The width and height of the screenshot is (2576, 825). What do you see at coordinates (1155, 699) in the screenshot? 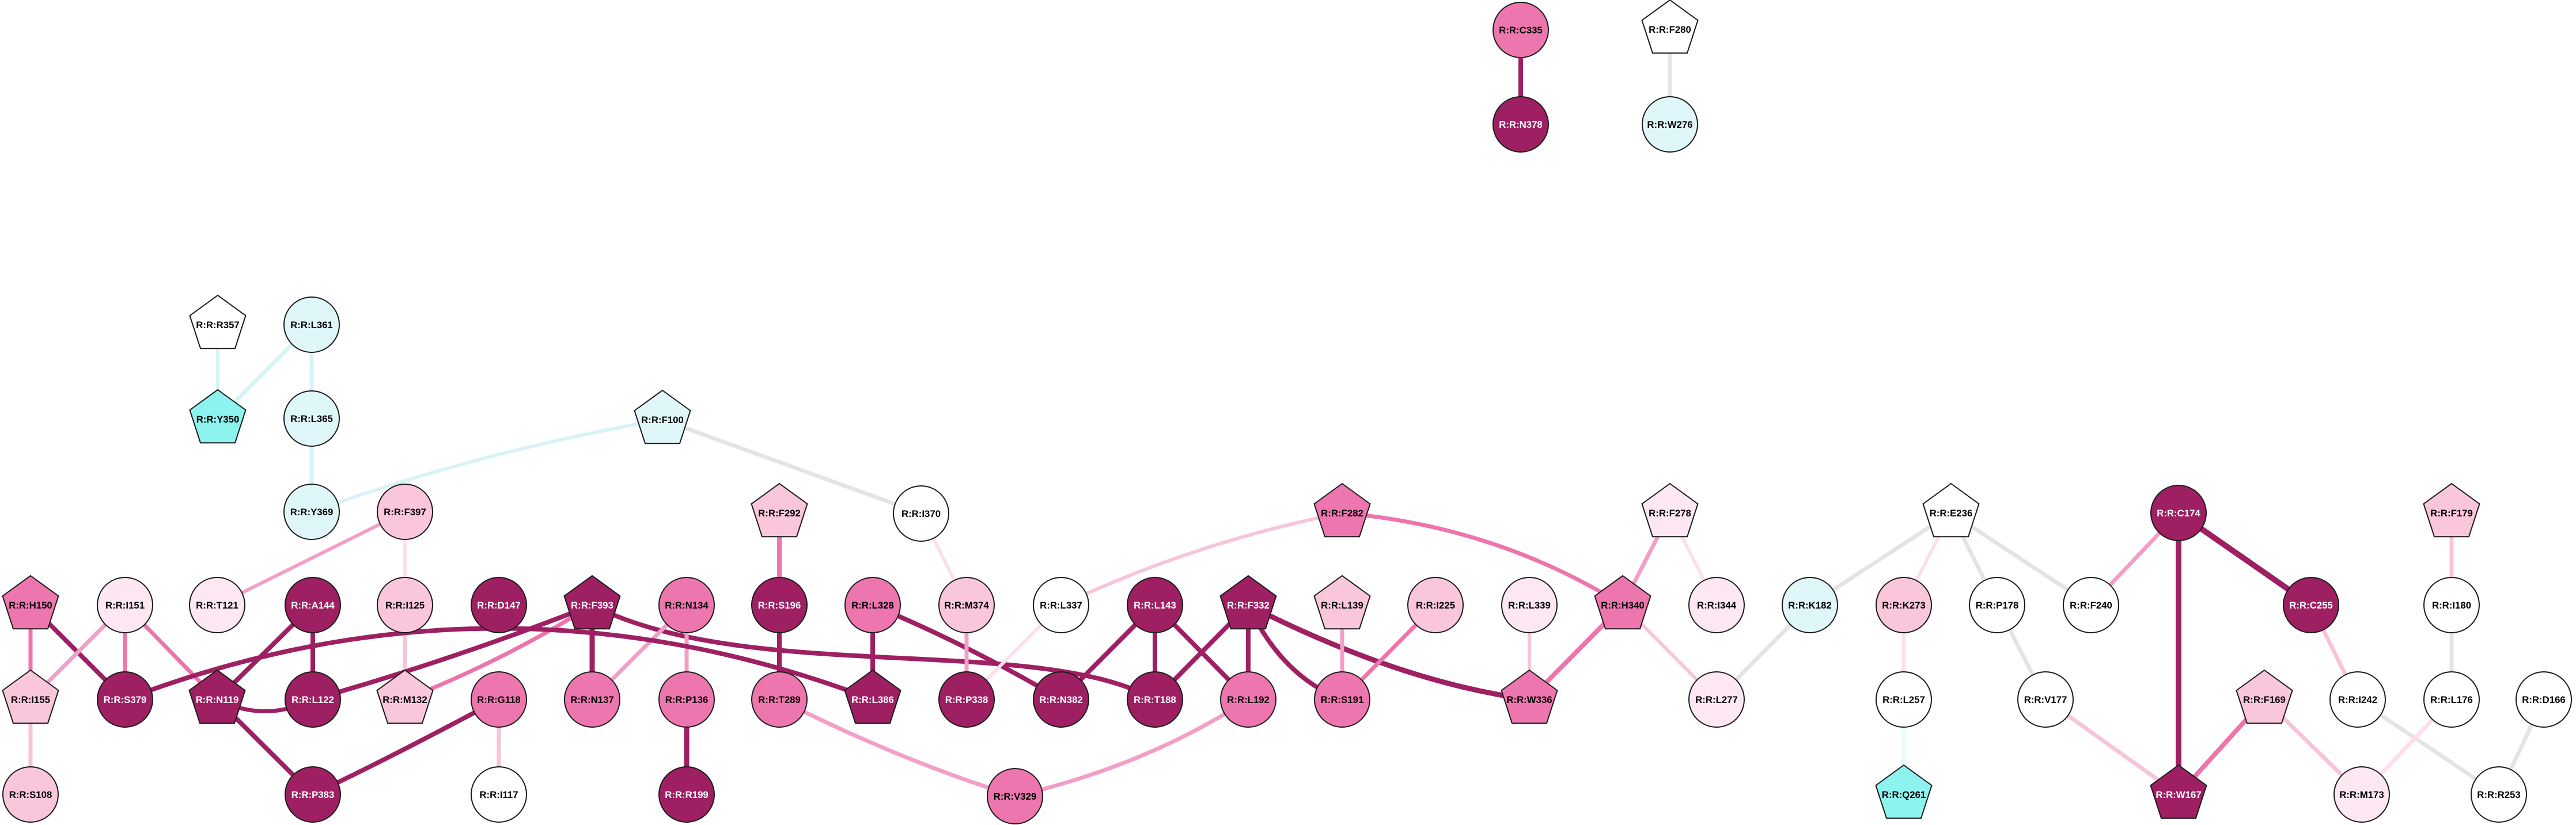
I see `svg-text: R:R:T188` at bounding box center [1155, 699].